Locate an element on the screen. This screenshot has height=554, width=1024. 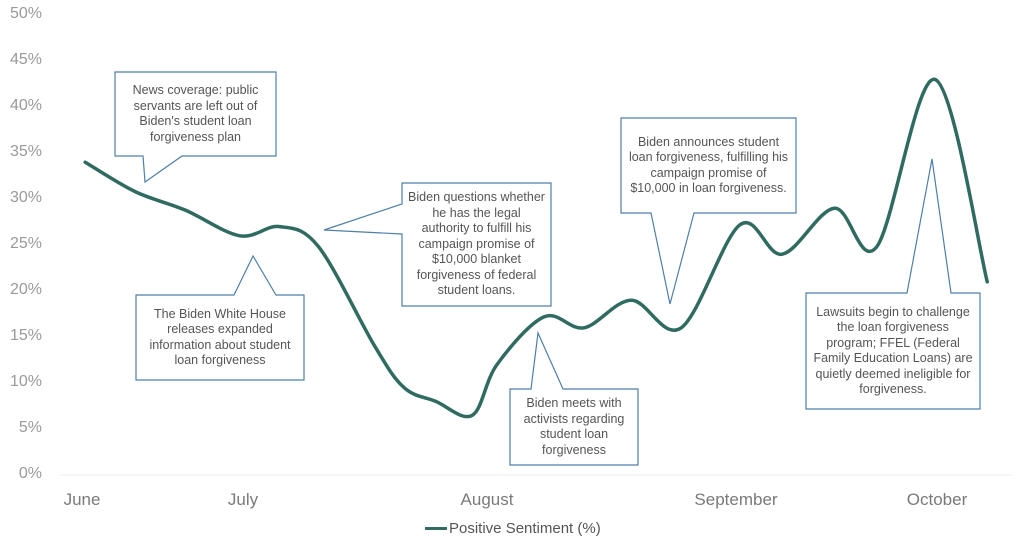
x-tick-label: October is located at coordinates (937, 499).